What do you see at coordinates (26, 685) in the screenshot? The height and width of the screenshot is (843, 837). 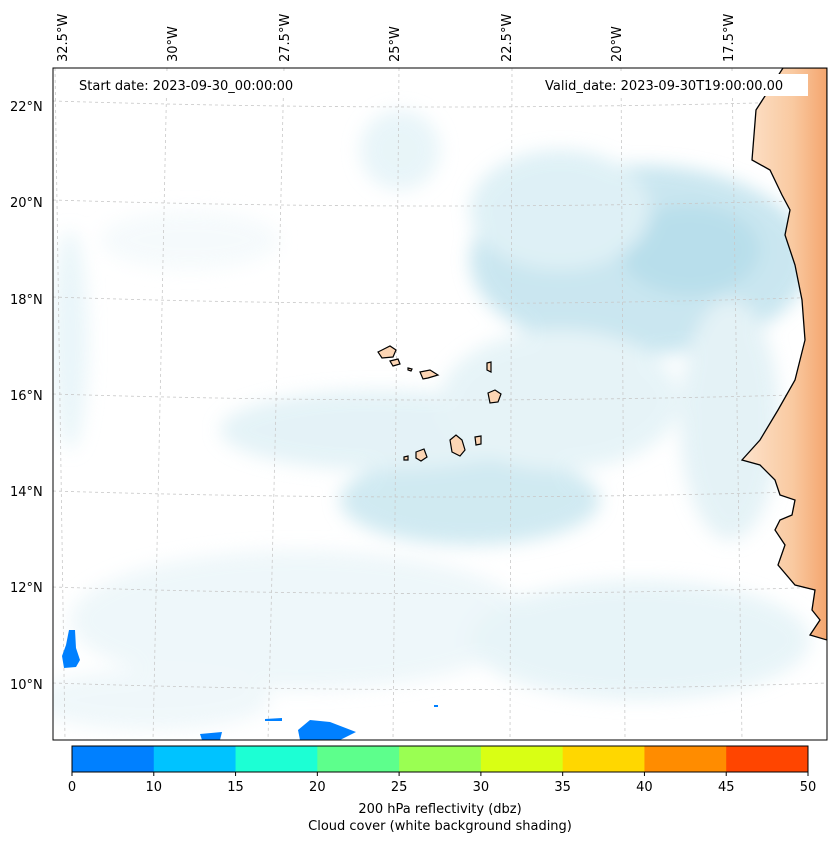 I see `lat-label-10n: 10°N` at bounding box center [26, 685].